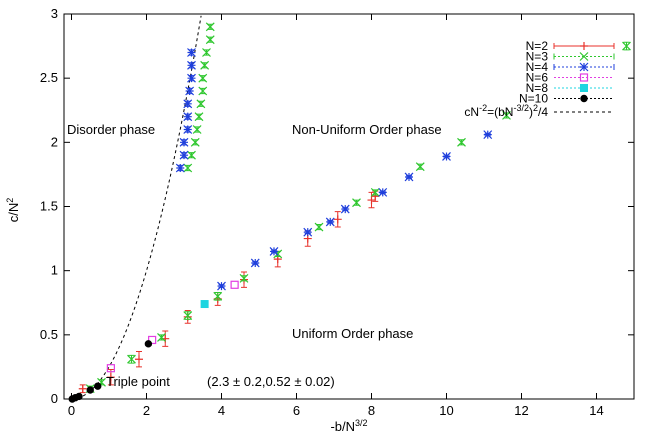 This screenshot has height=436, width=654. What do you see at coordinates (54, 13) in the screenshot?
I see `y-tick-label: 3` at bounding box center [54, 13].